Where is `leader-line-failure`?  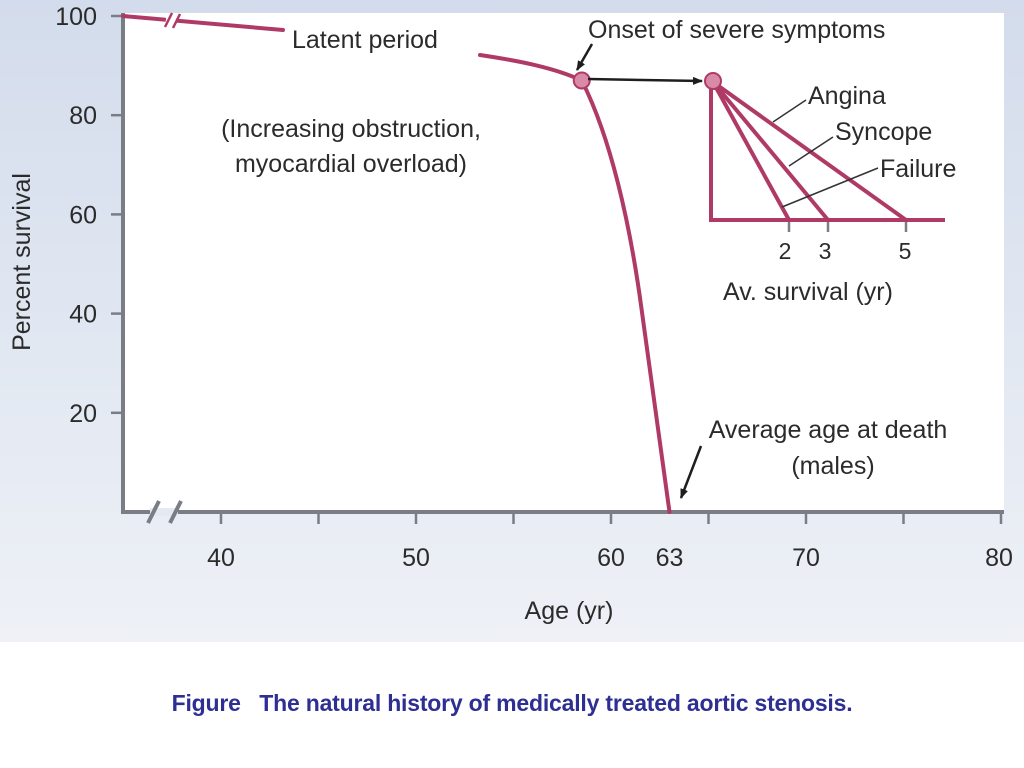
leader-line-failure is located at coordinates (830, 187).